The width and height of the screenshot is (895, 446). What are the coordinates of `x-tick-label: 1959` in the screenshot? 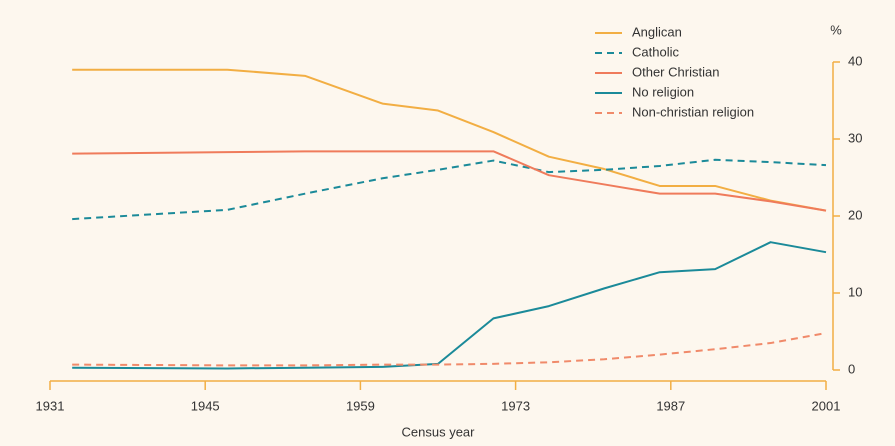 It's located at (360, 405).